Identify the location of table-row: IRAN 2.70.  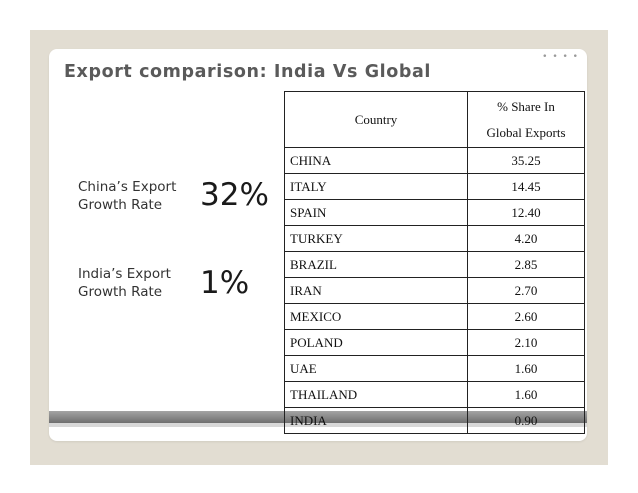
(434, 290).